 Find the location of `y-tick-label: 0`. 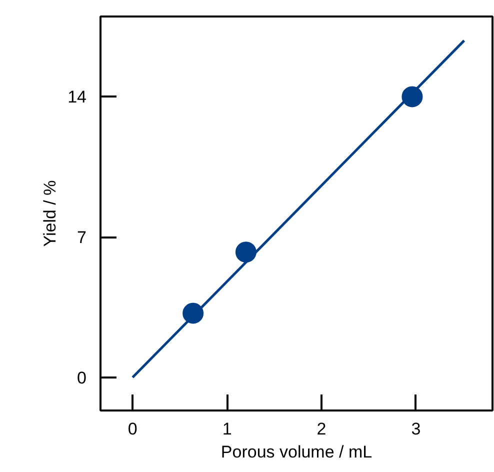

y-tick-label: 0 is located at coordinates (82, 378).